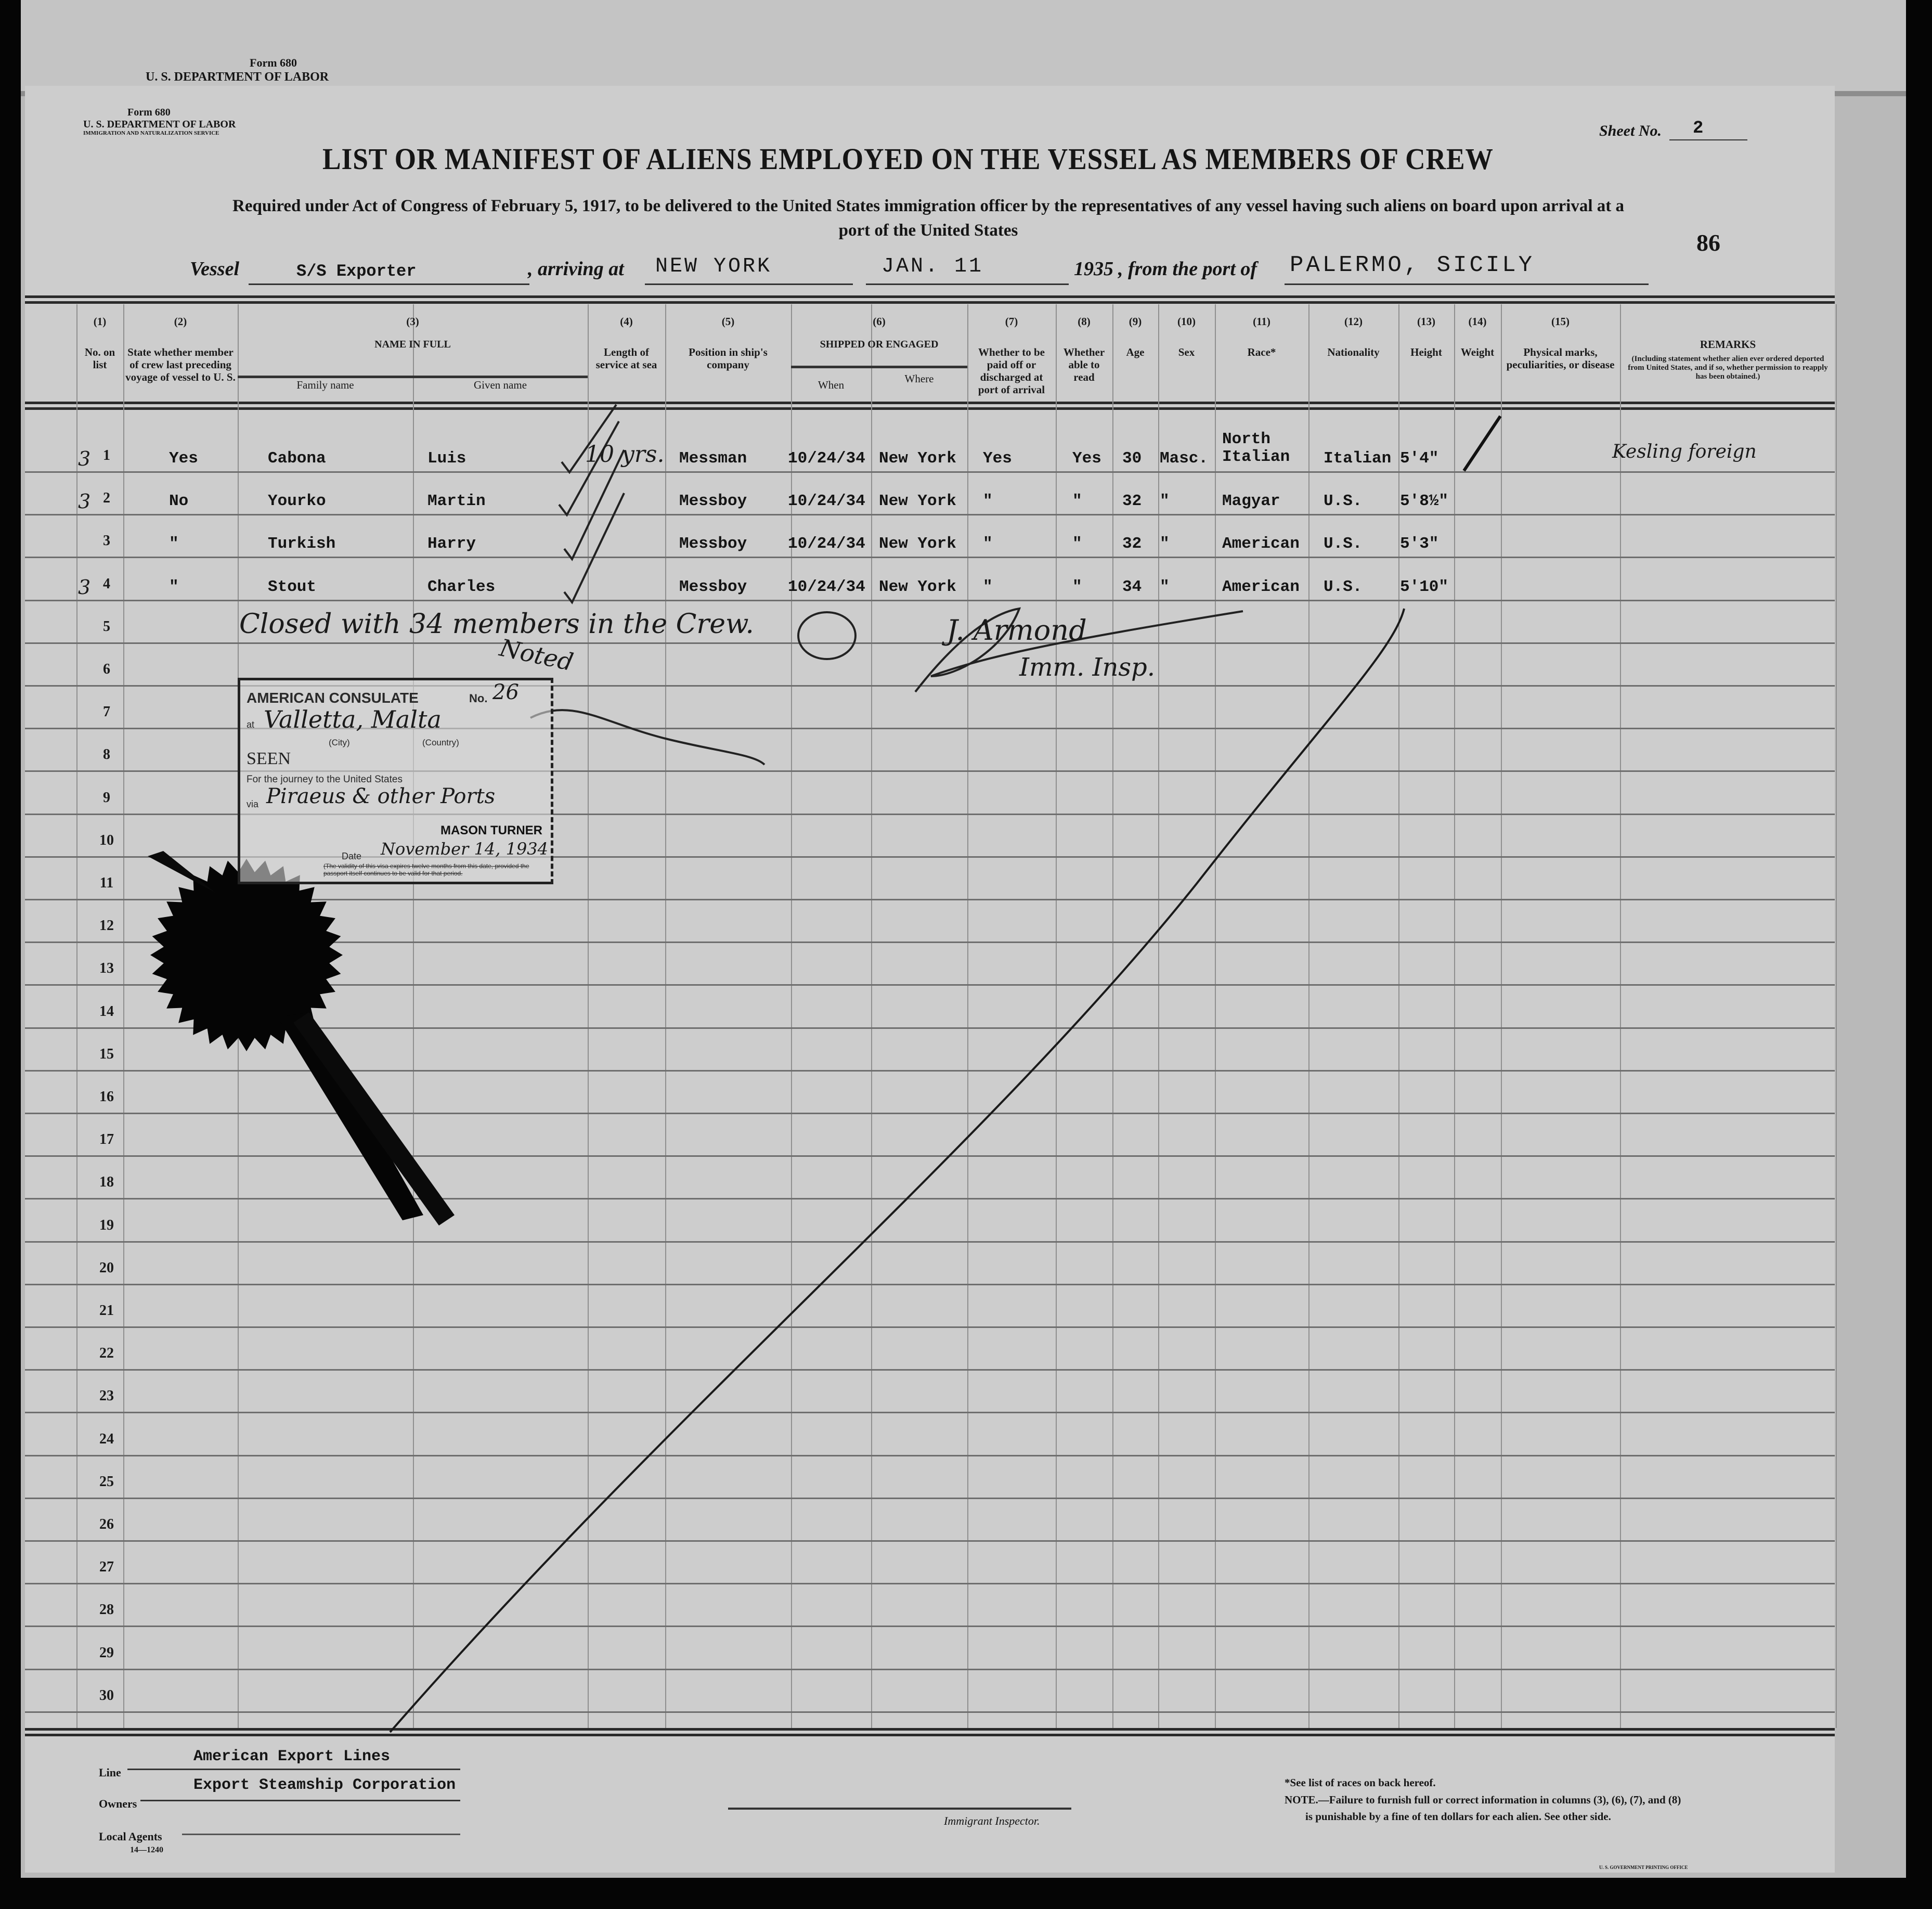  Describe the element at coordinates (1477, 321) in the screenshot. I see `column-number: (14)` at that location.